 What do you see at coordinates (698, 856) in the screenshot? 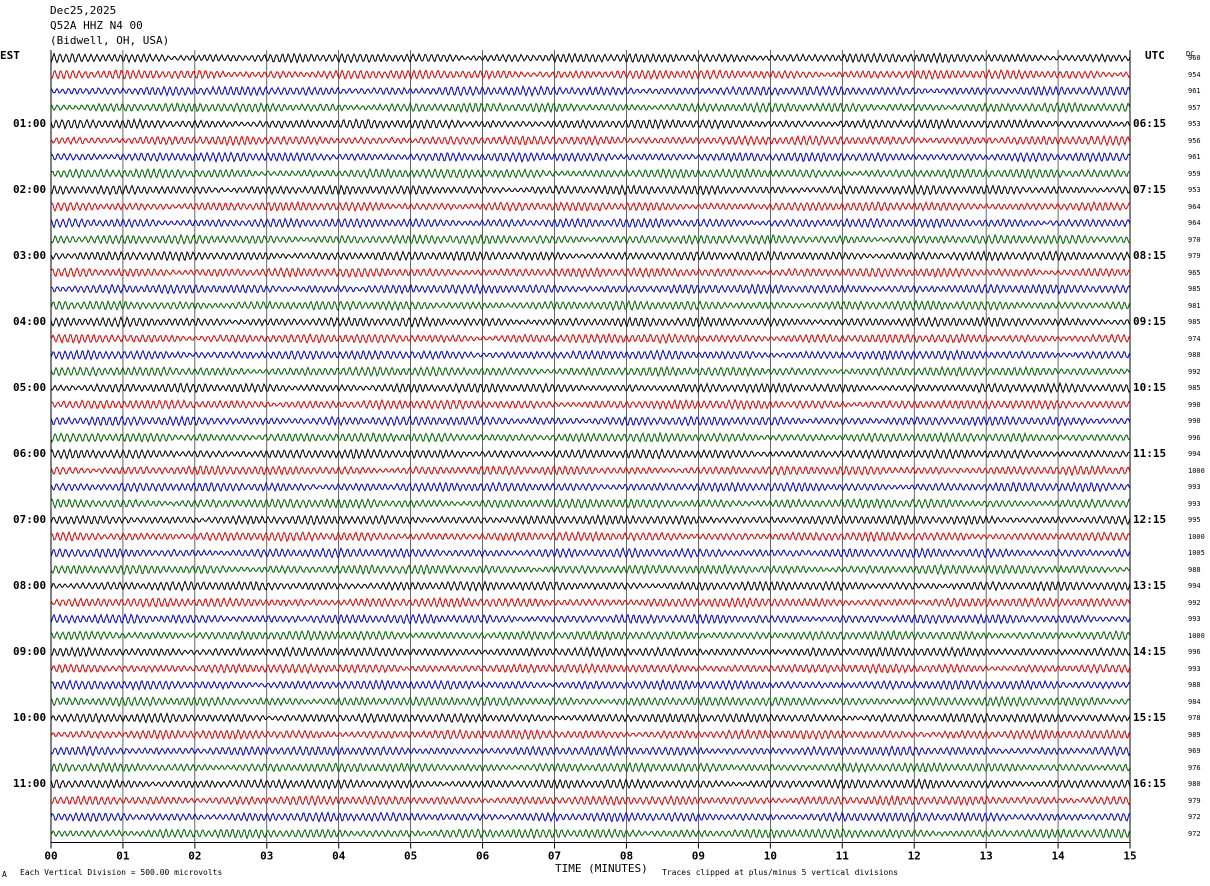
I see `x-tick-label: 09` at bounding box center [698, 856].